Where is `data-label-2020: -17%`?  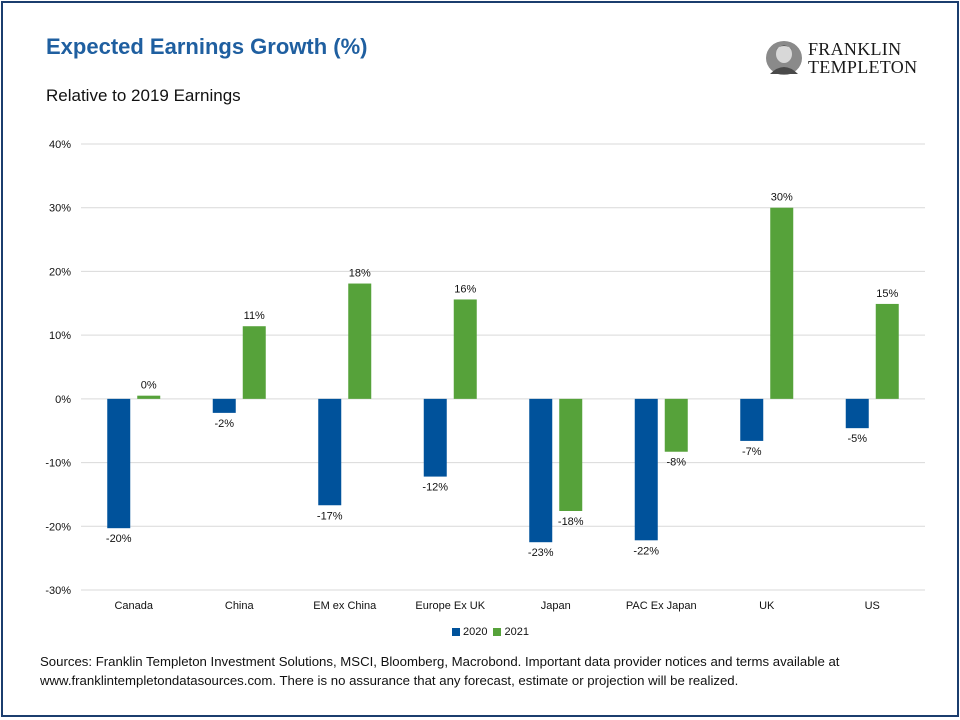 data-label-2020: -17% is located at coordinates (330, 516).